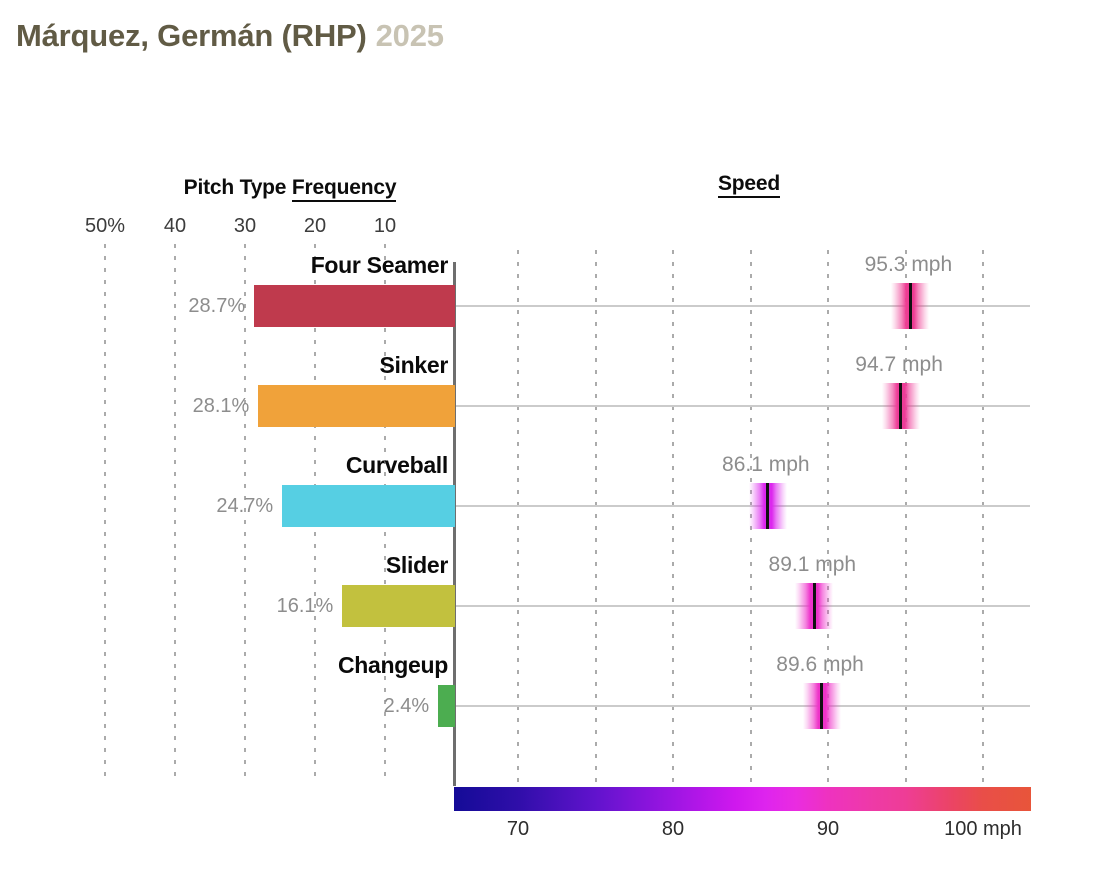  Describe the element at coordinates (828, 829) in the screenshot. I see `speed-axis-tick-label: 90` at that location.